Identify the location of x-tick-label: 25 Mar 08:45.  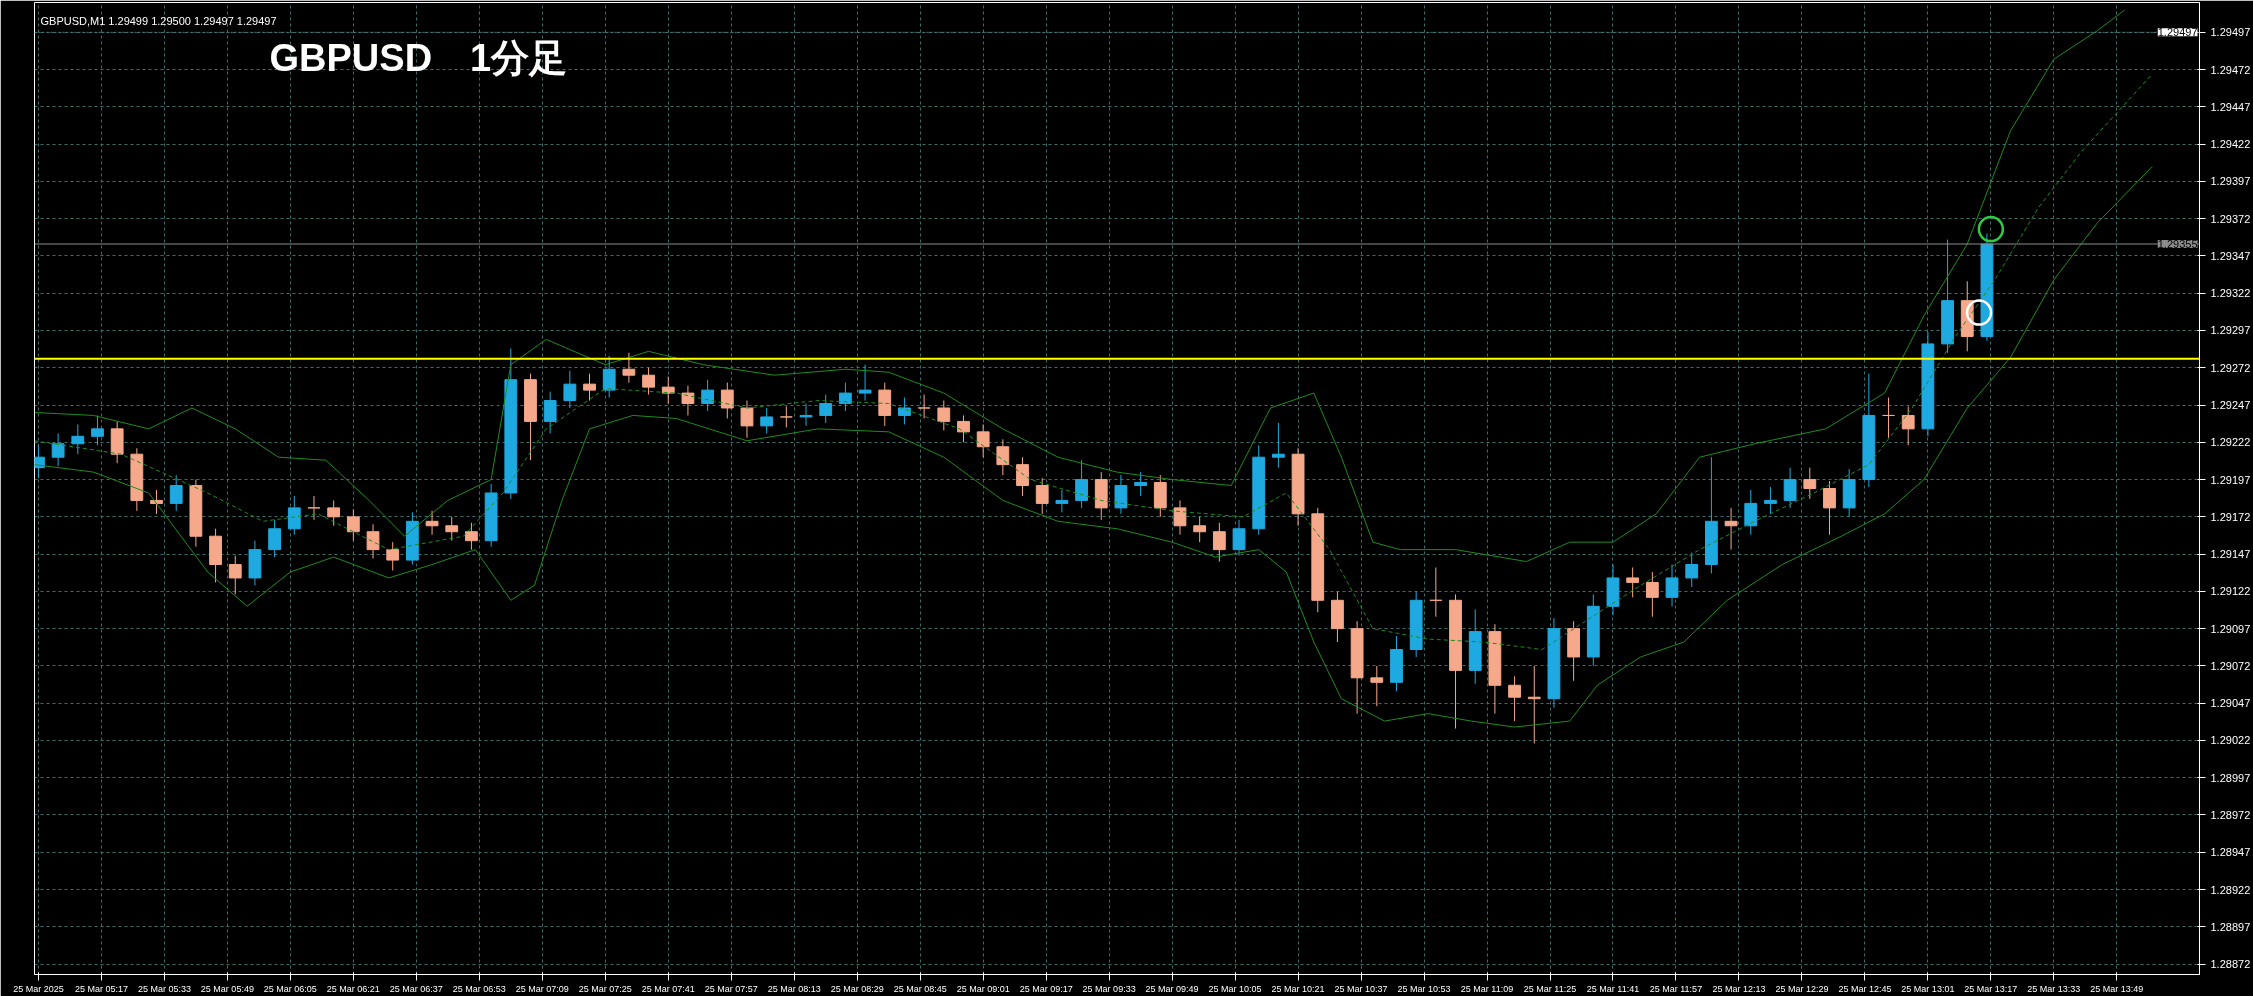
(920, 988).